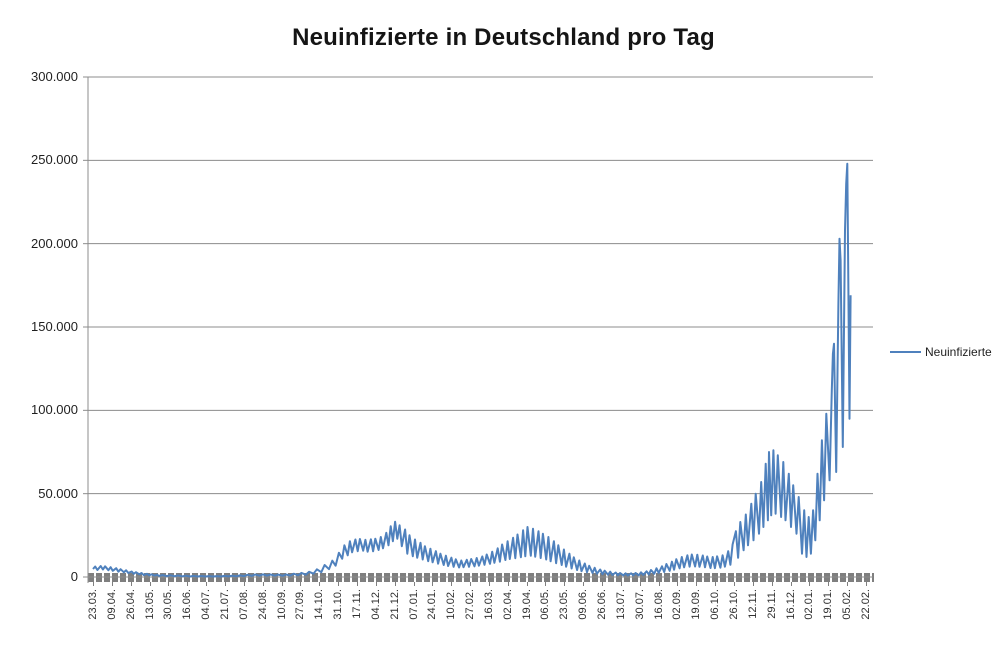 The image size is (1007, 657). I want to click on legend-label: Neuinfizierte, so click(958, 352).